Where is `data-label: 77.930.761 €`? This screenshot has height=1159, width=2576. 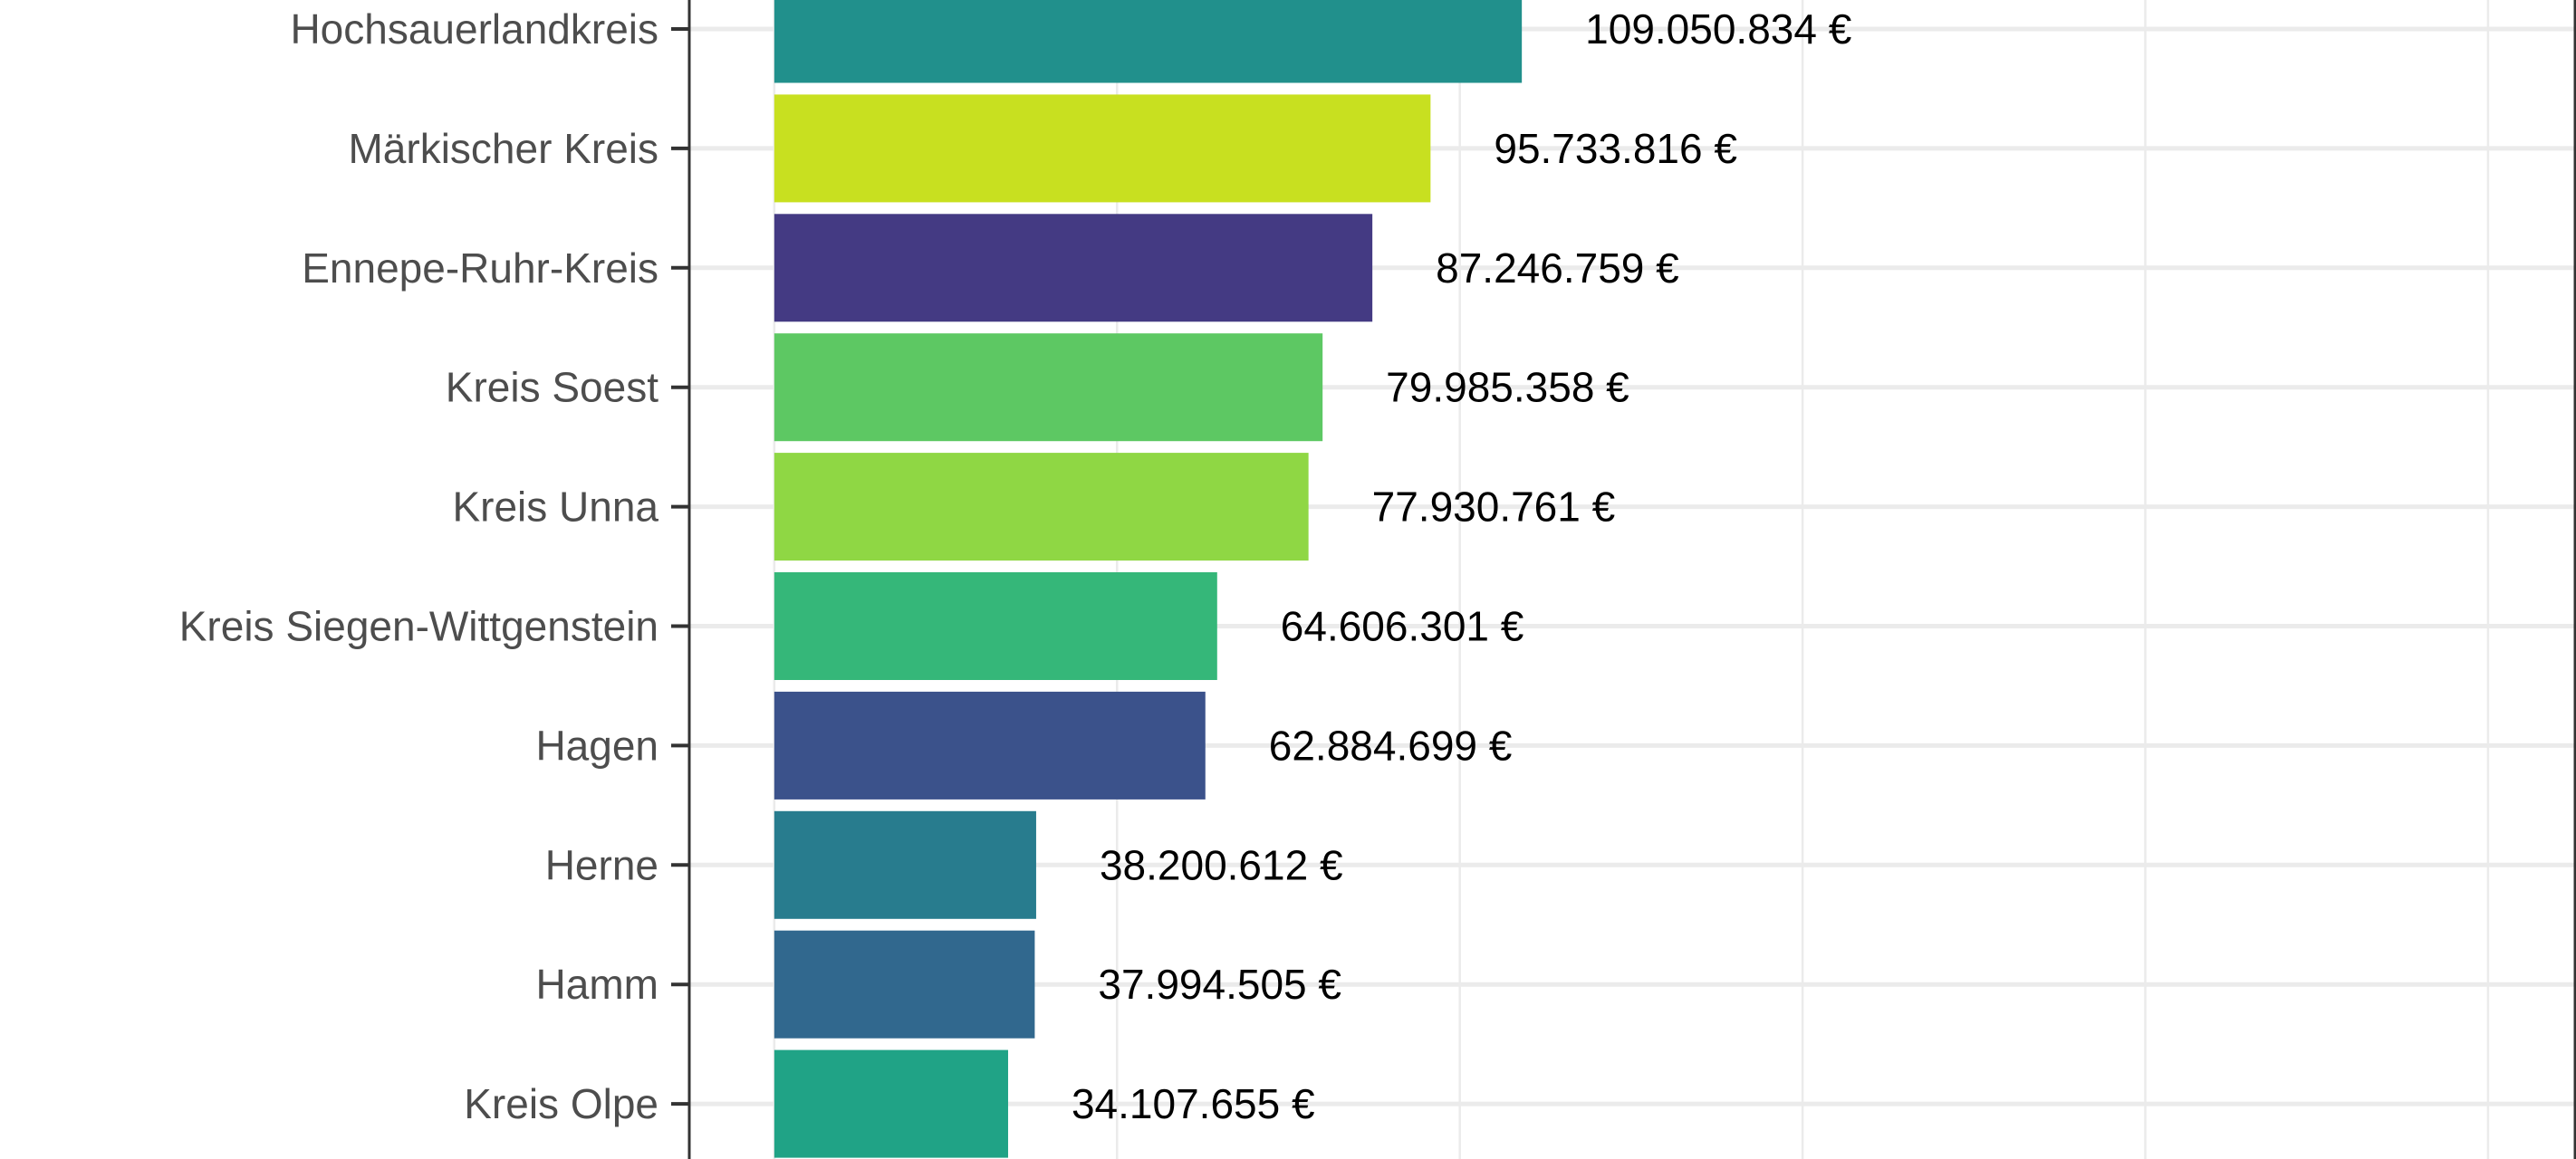
data-label: 77.930.761 € is located at coordinates (1494, 507).